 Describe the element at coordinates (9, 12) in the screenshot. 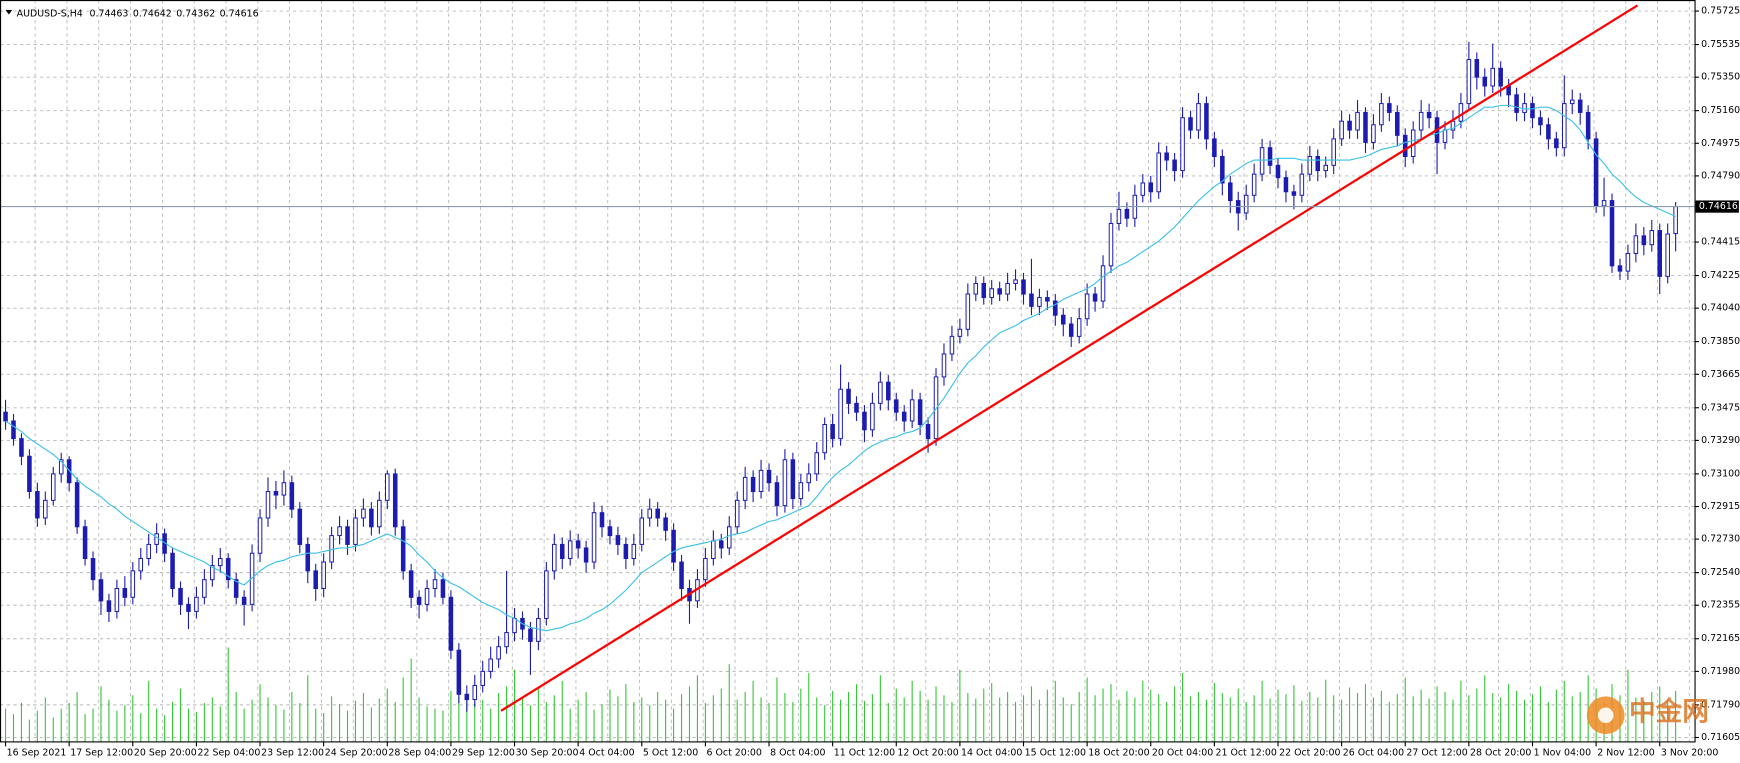

I see `menu-arrow` at that location.